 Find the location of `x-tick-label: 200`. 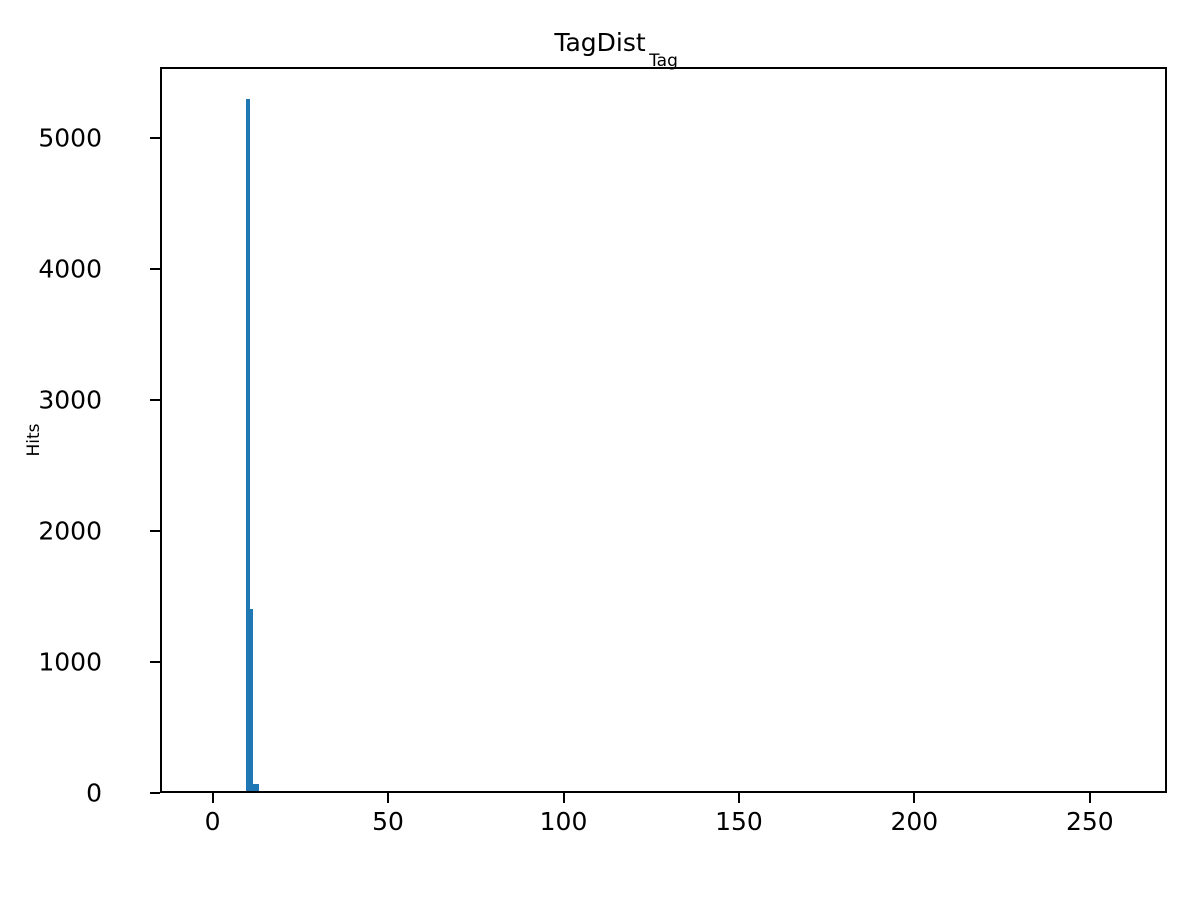

x-tick-label: 200 is located at coordinates (914, 821).